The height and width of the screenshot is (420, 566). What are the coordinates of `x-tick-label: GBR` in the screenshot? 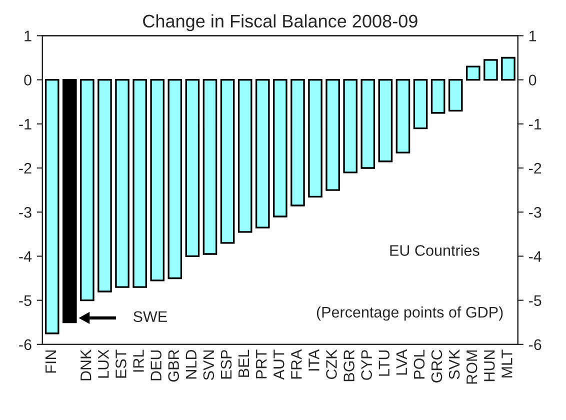 It's located at (174, 366).